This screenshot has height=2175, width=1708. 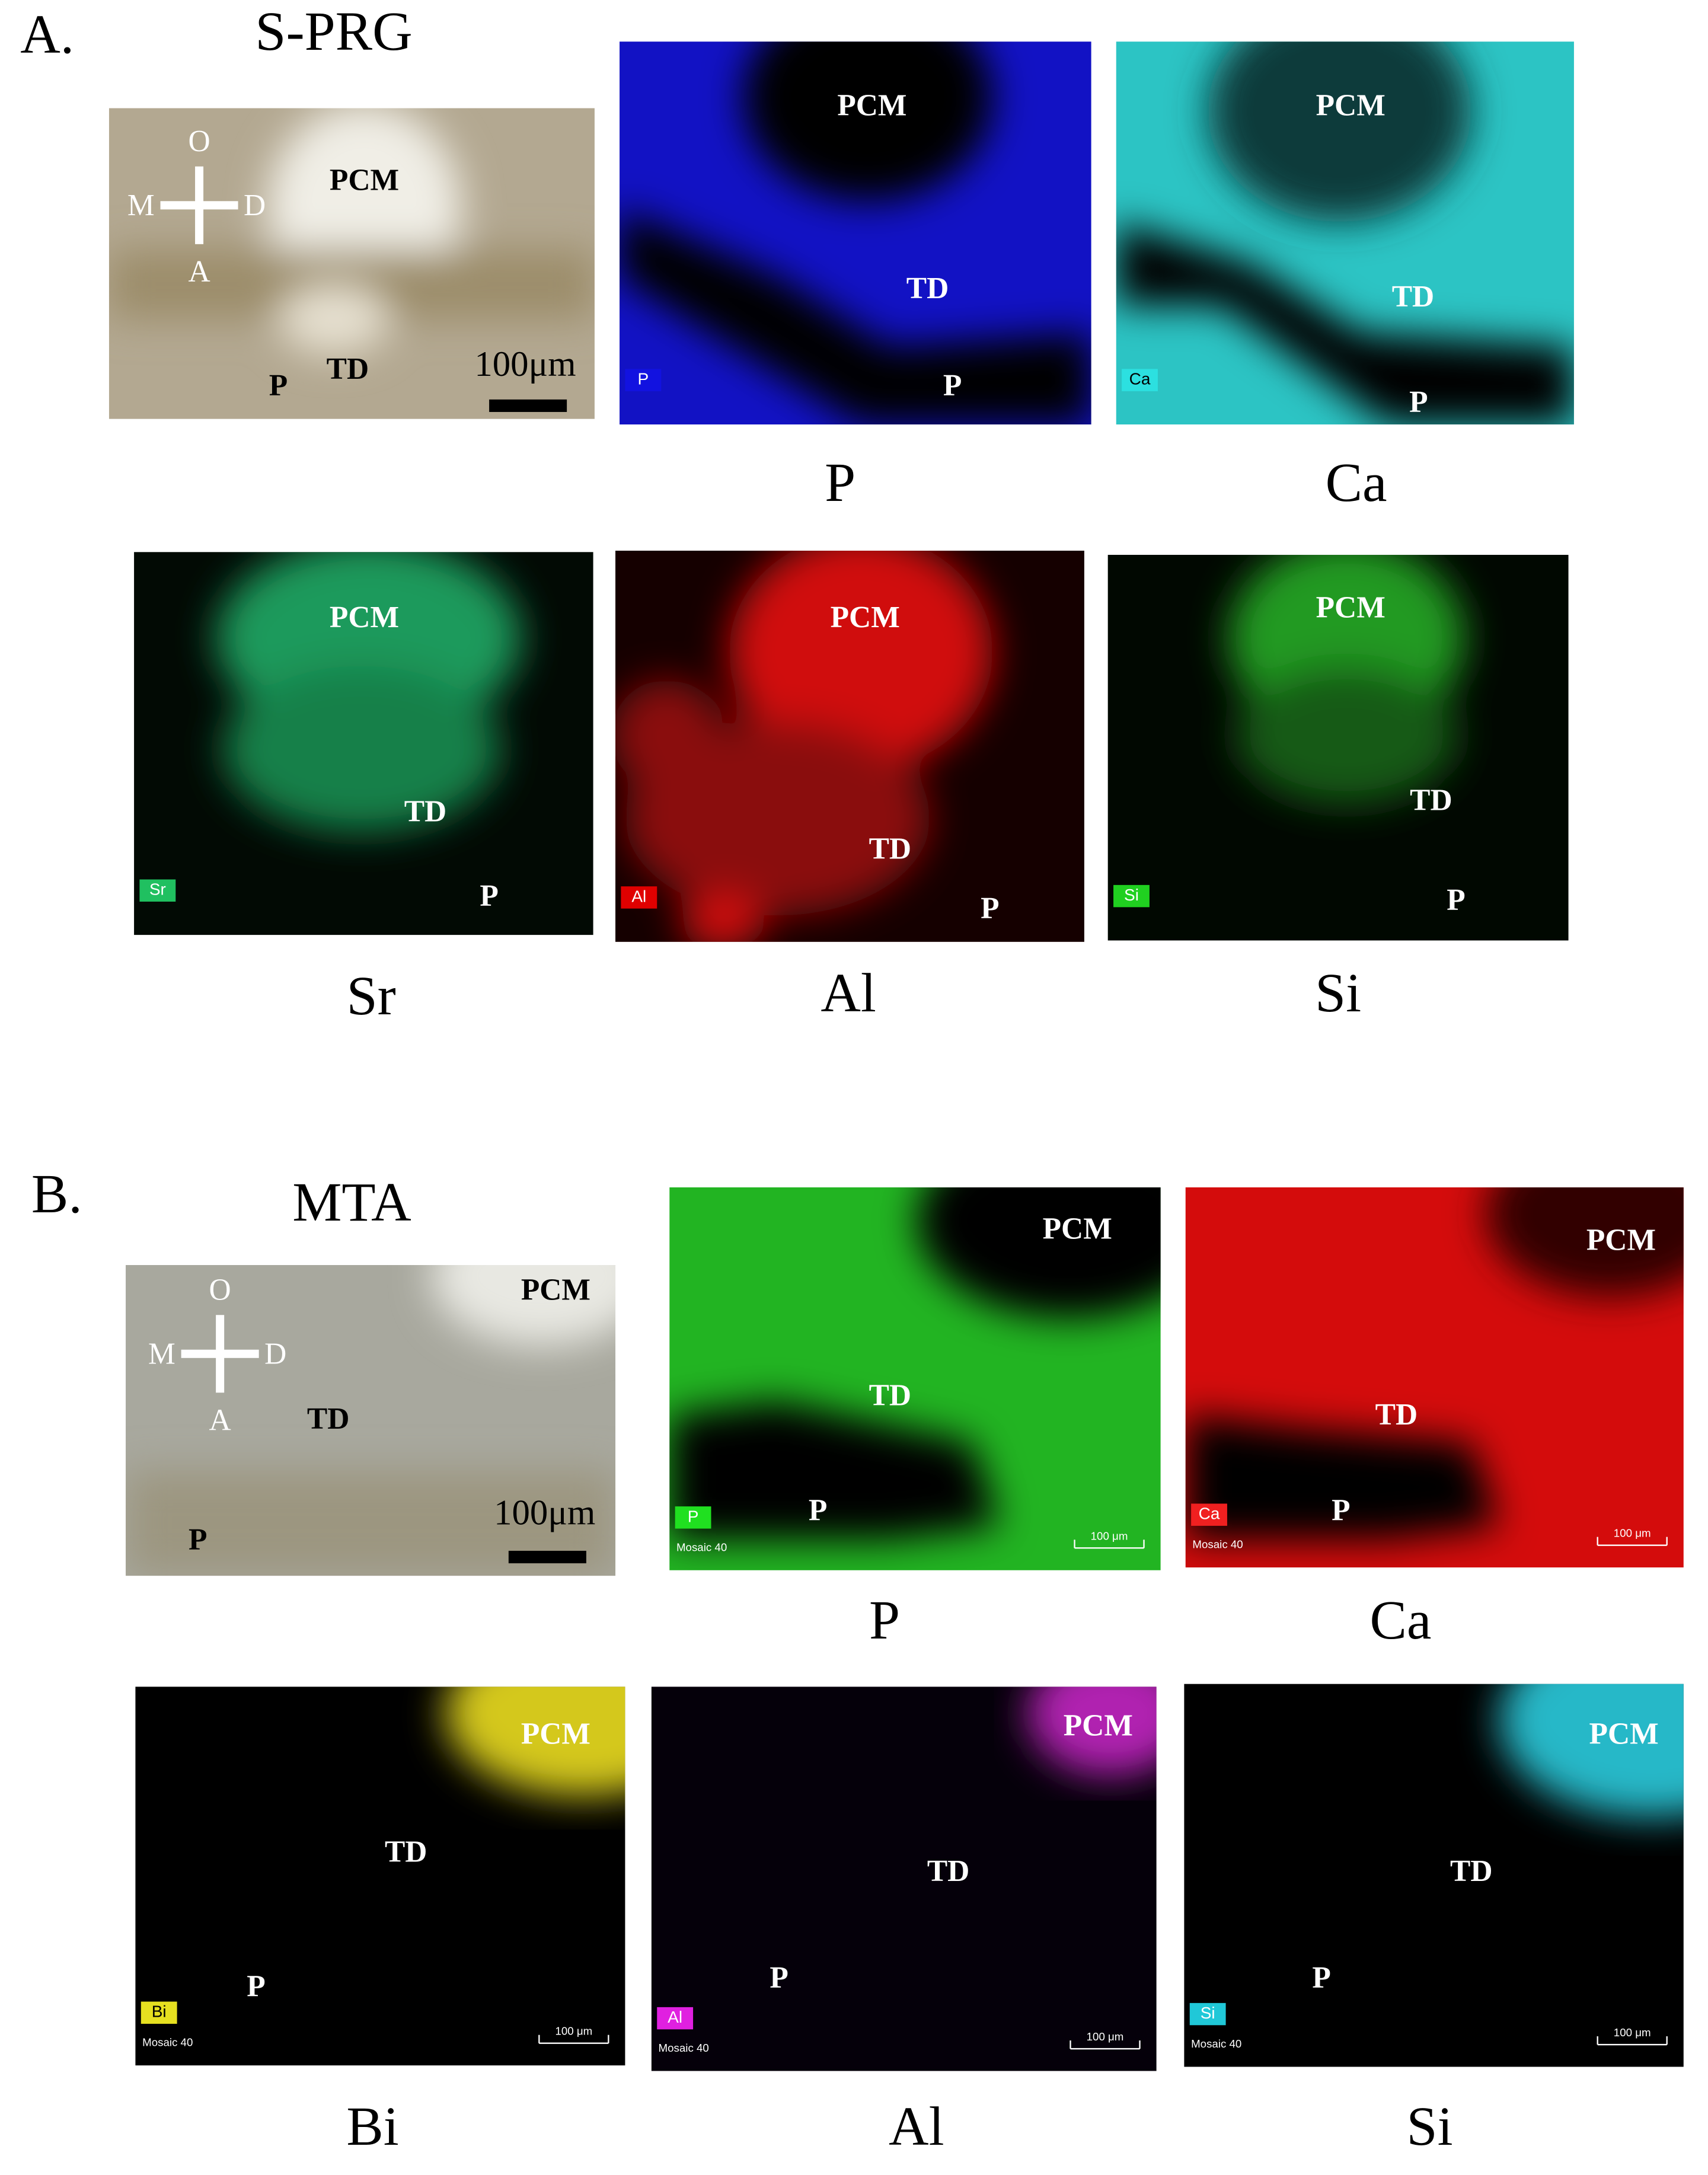 I want to click on element-map: Al PCM TD P, so click(x=849, y=746).